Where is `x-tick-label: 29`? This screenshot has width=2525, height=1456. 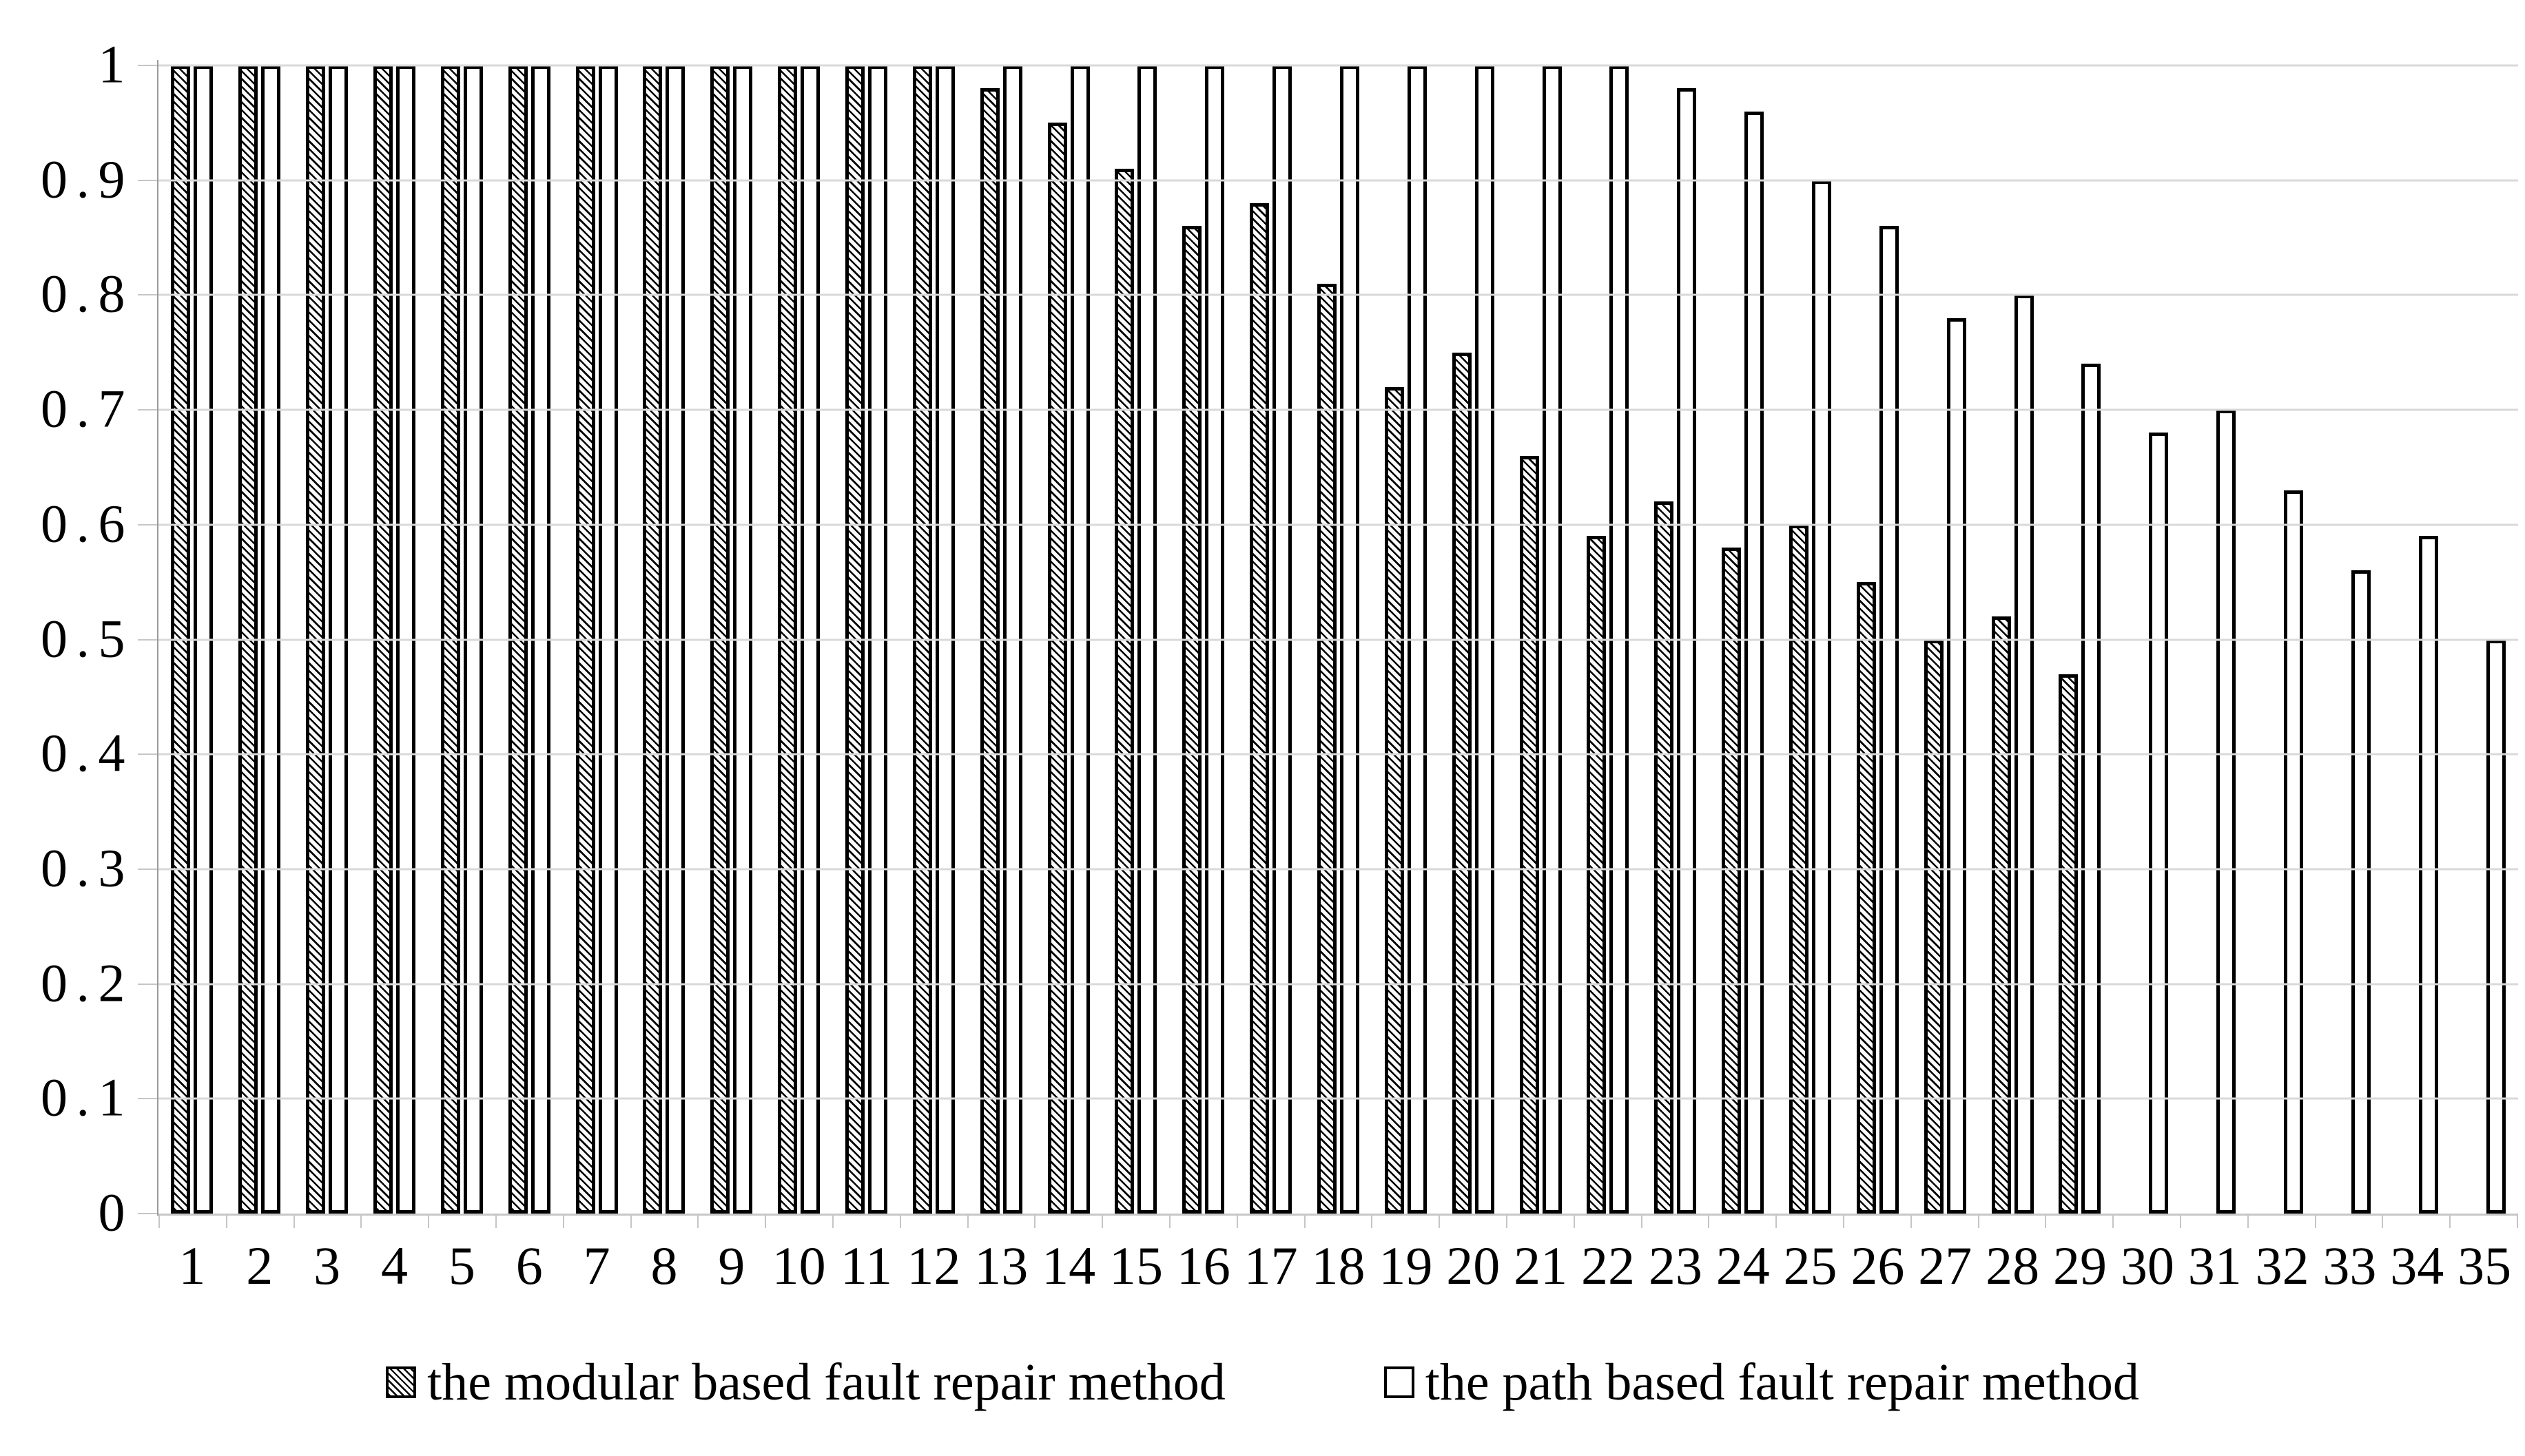
x-tick-label: 29 is located at coordinates (2079, 1266).